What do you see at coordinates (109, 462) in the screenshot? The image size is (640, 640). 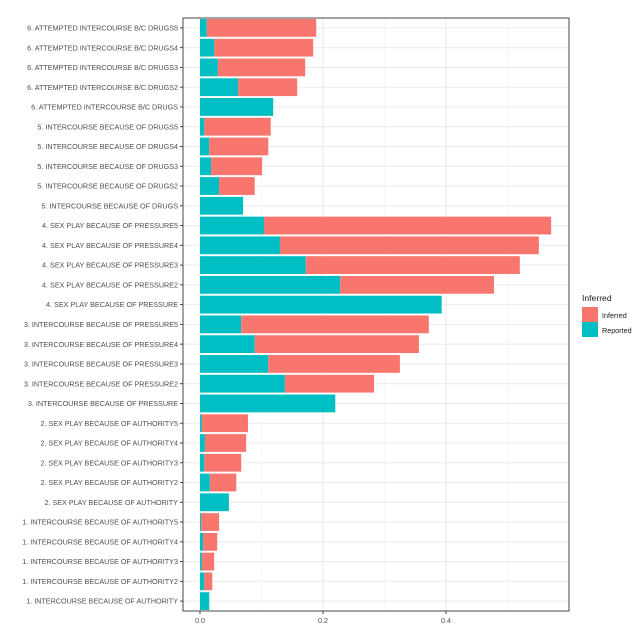 I see `category-label: 2. SEX PLAY BECAUSE OF AUTHORITY3` at bounding box center [109, 462].